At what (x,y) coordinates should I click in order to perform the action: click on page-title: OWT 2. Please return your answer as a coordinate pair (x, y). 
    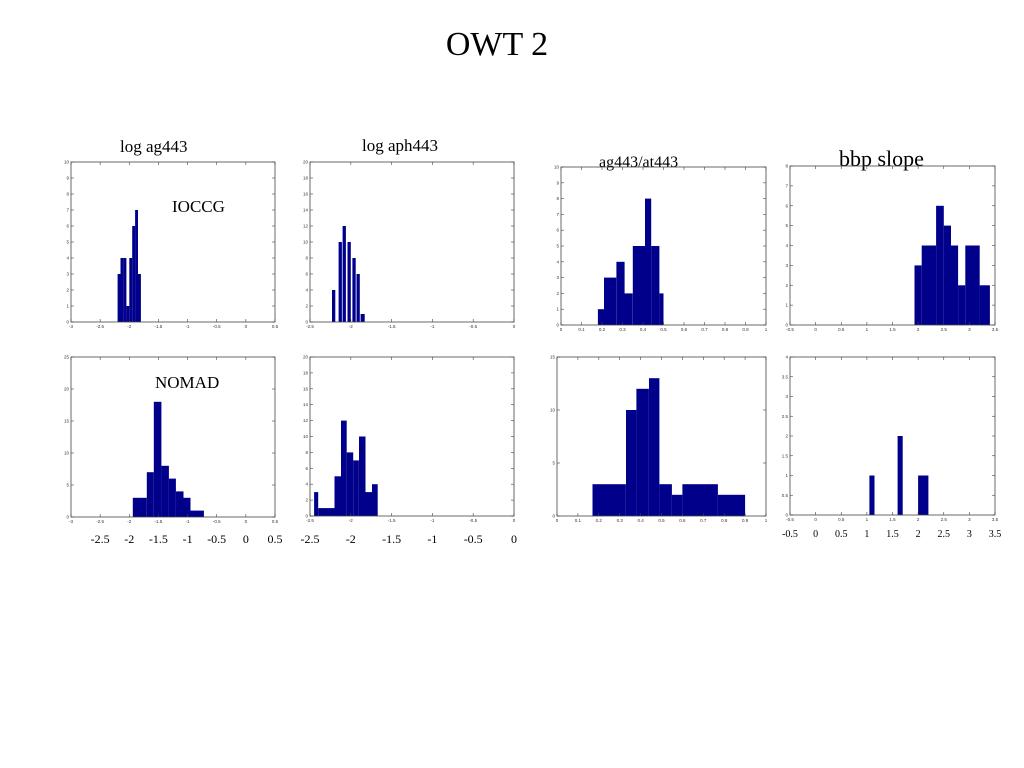
    Looking at the image, I should click on (497, 44).